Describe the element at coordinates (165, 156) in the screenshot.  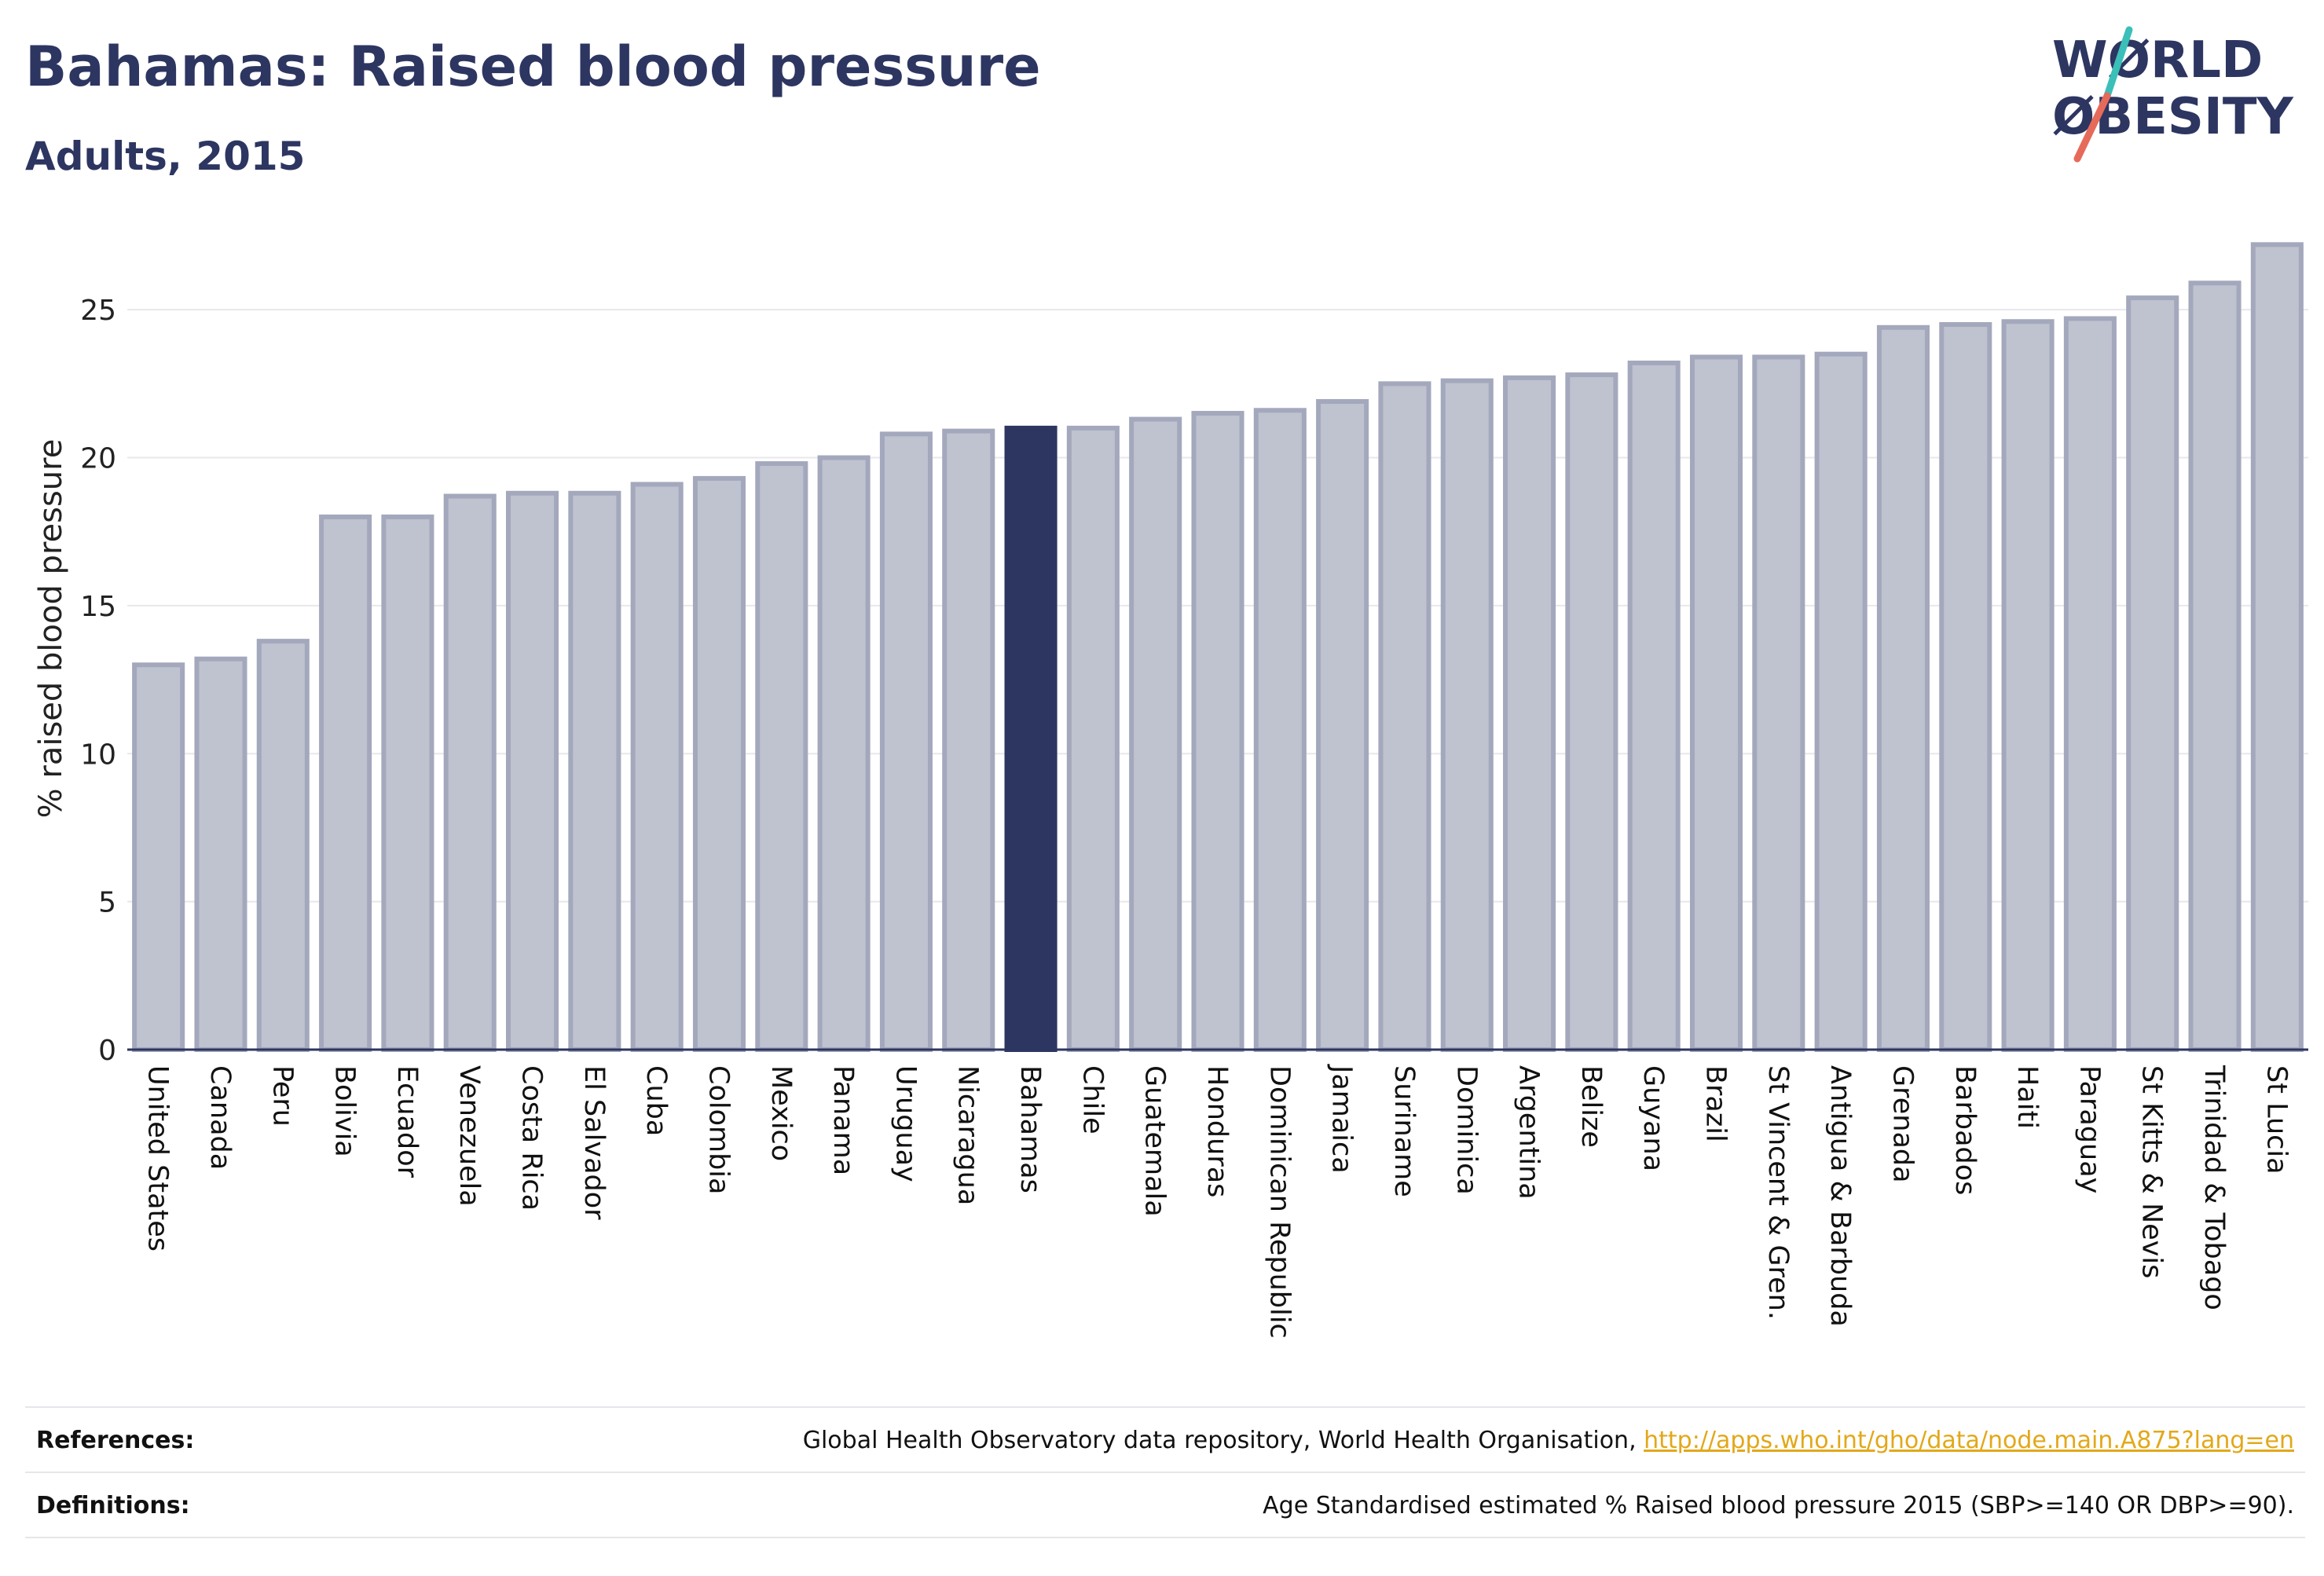
I see `chart-subtitle: Adults, 2015` at that location.